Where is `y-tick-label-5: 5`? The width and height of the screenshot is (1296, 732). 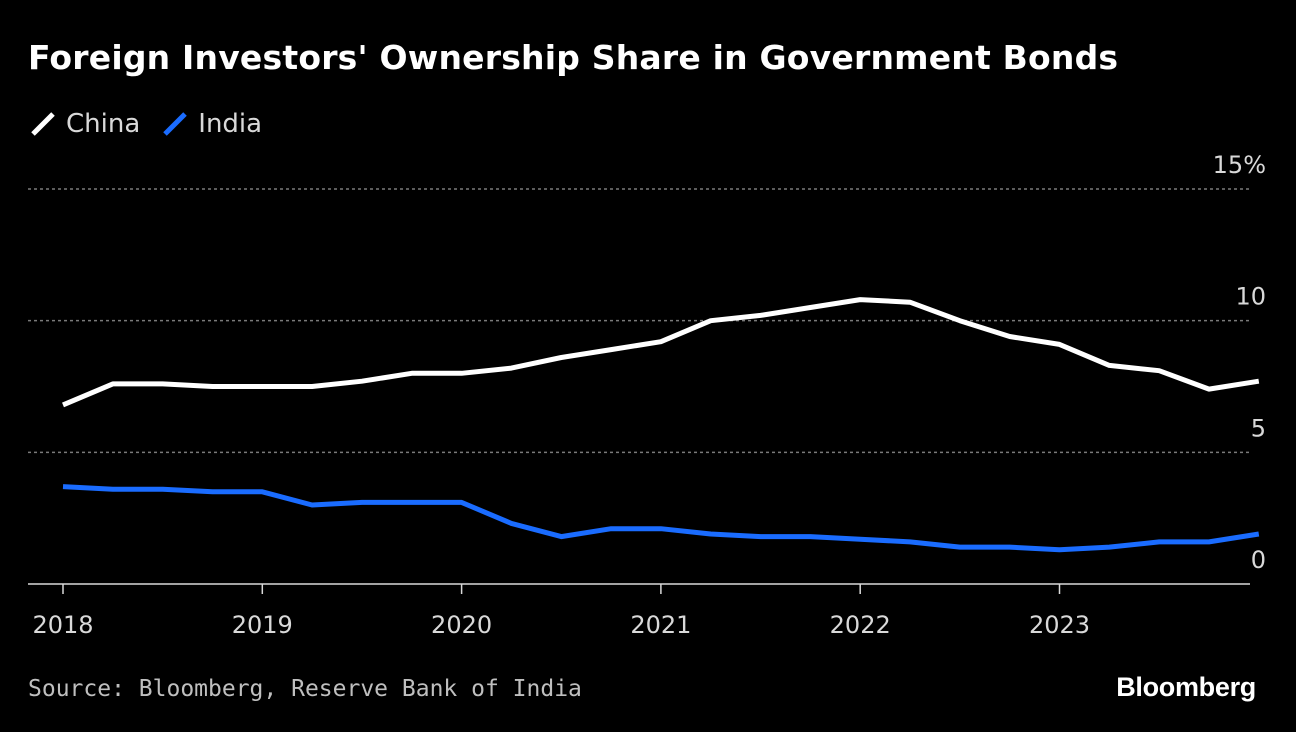
y-tick-label-5: 5 is located at coordinates (1258, 428).